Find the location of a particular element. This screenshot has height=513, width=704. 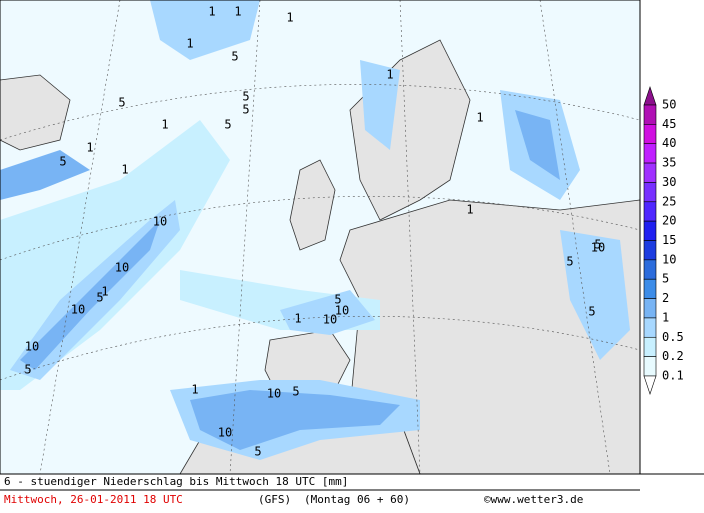

footer-date: Mittwoch, 26-01-2011 18 UTC is located at coordinates (93, 499).